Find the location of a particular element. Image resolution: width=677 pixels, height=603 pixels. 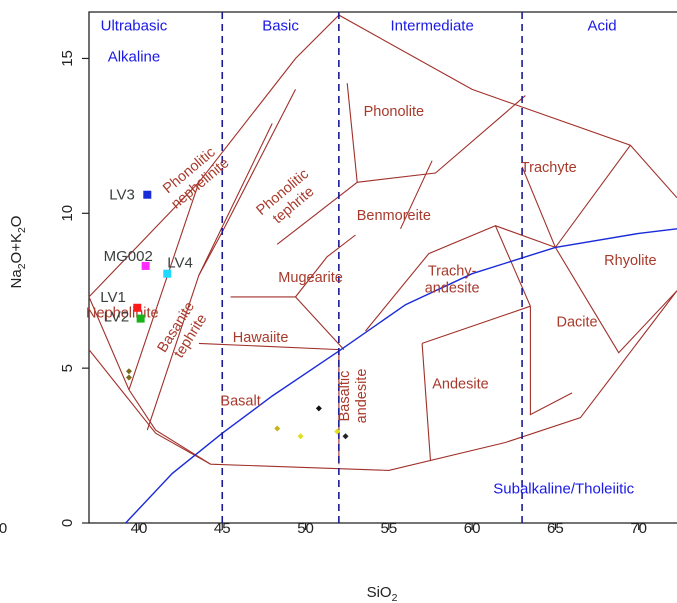

x-tick-label: 55 is located at coordinates (388, 528).